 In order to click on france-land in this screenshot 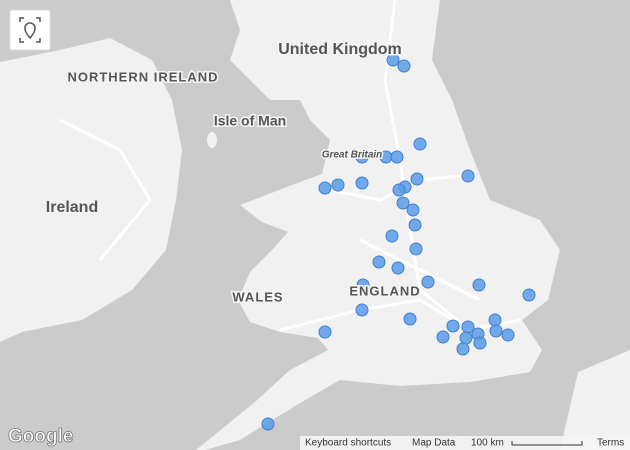, I will do `click(595, 400)`.